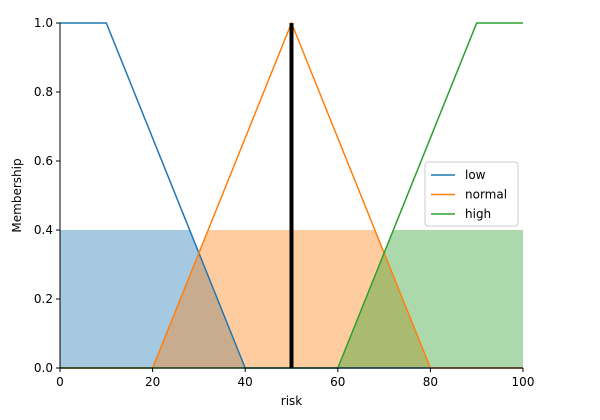 The height and width of the screenshot is (420, 600). I want to click on y-tick-label: 1.0, so click(43, 23).